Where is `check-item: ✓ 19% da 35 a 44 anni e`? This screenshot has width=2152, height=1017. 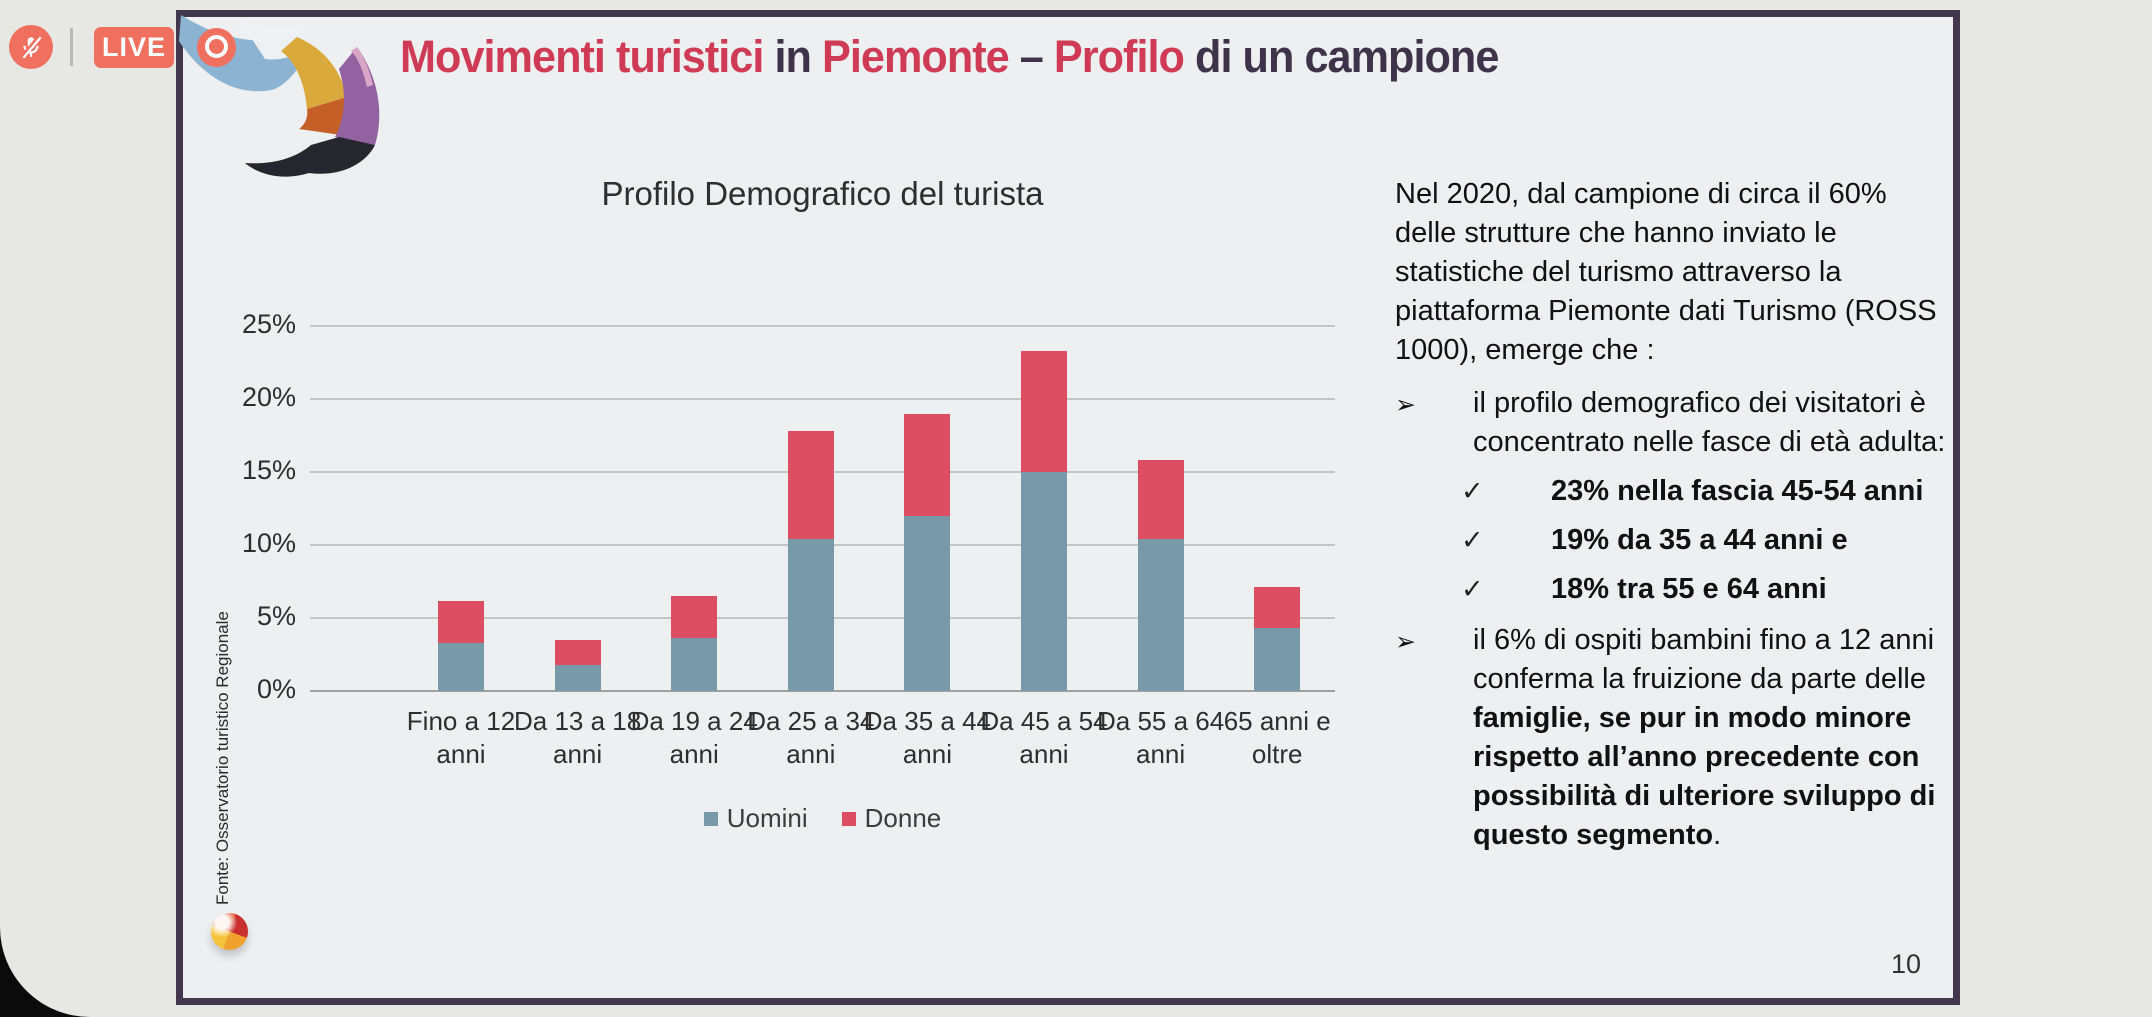
check-item: ✓ 19% da 35 a 44 anni e is located at coordinates (1671, 540).